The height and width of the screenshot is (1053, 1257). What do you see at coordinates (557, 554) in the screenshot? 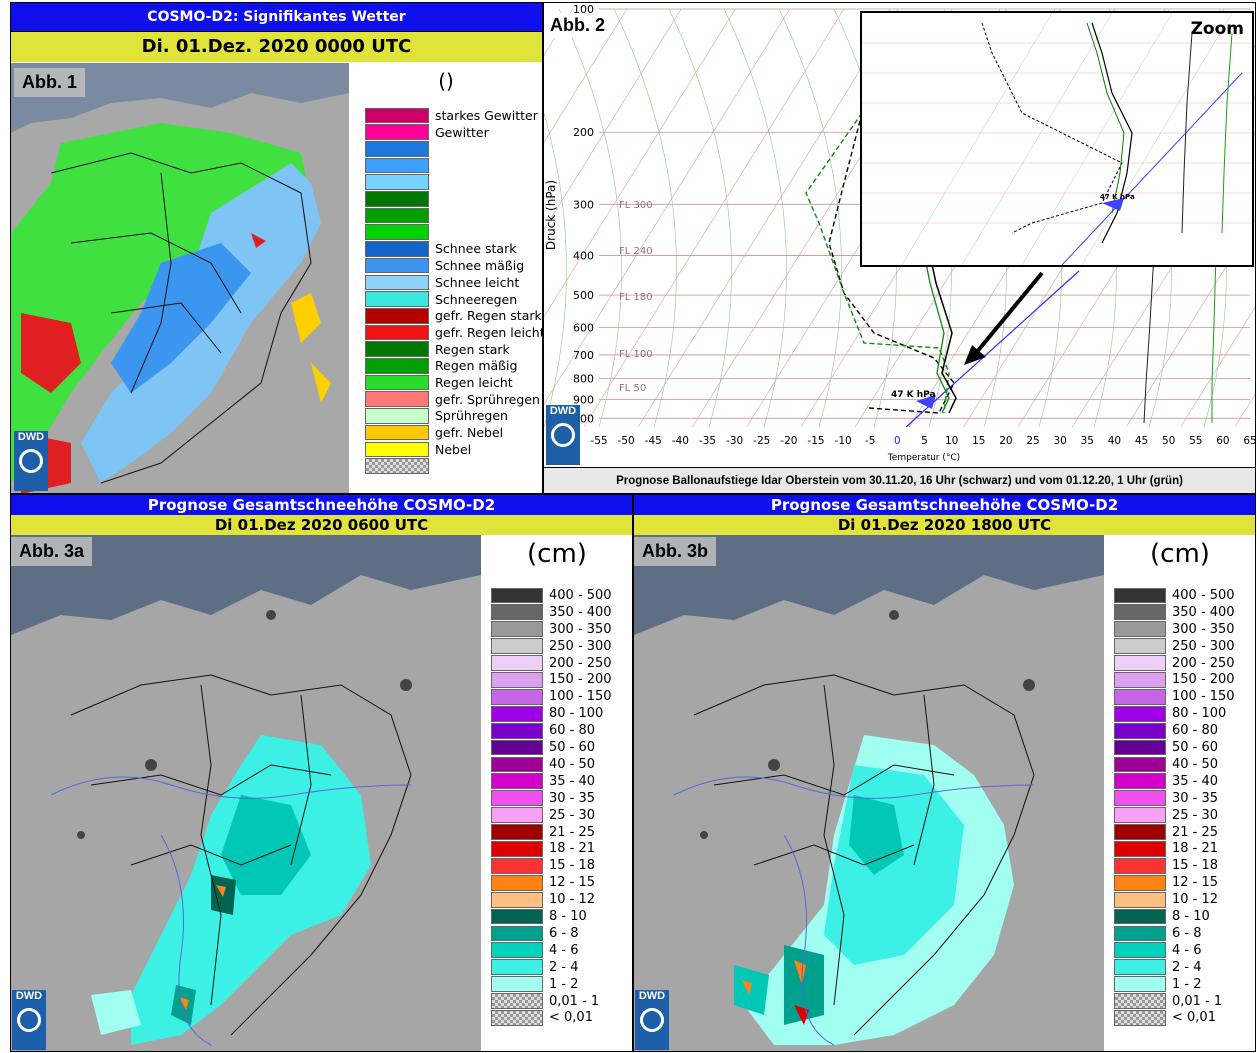
I see `abb3a-legend-unit: (cm)` at bounding box center [557, 554].